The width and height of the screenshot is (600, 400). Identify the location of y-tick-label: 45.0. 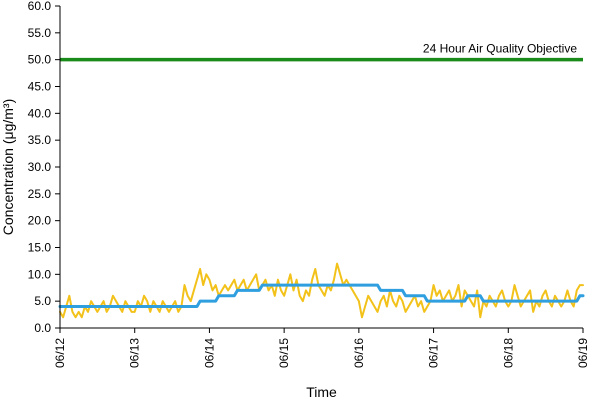
(40, 87).